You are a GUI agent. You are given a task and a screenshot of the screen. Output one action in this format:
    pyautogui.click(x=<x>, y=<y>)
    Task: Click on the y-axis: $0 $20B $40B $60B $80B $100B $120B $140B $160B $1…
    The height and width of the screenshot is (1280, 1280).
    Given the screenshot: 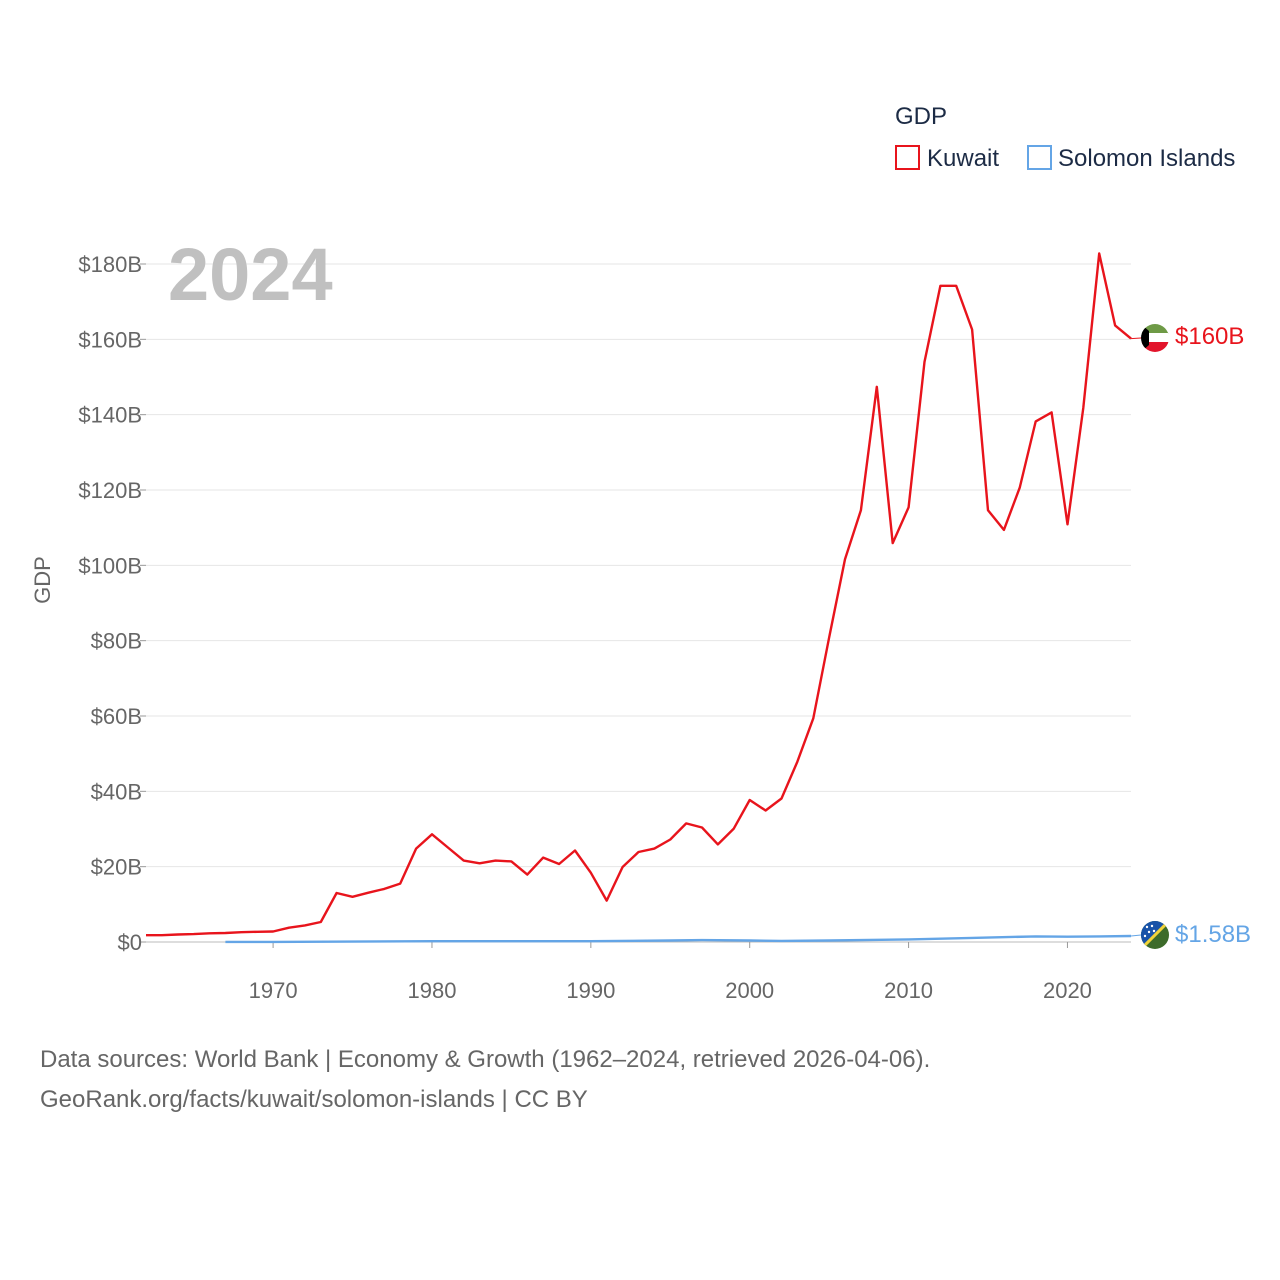 What is the action you would take?
    pyautogui.click(x=112, y=603)
    